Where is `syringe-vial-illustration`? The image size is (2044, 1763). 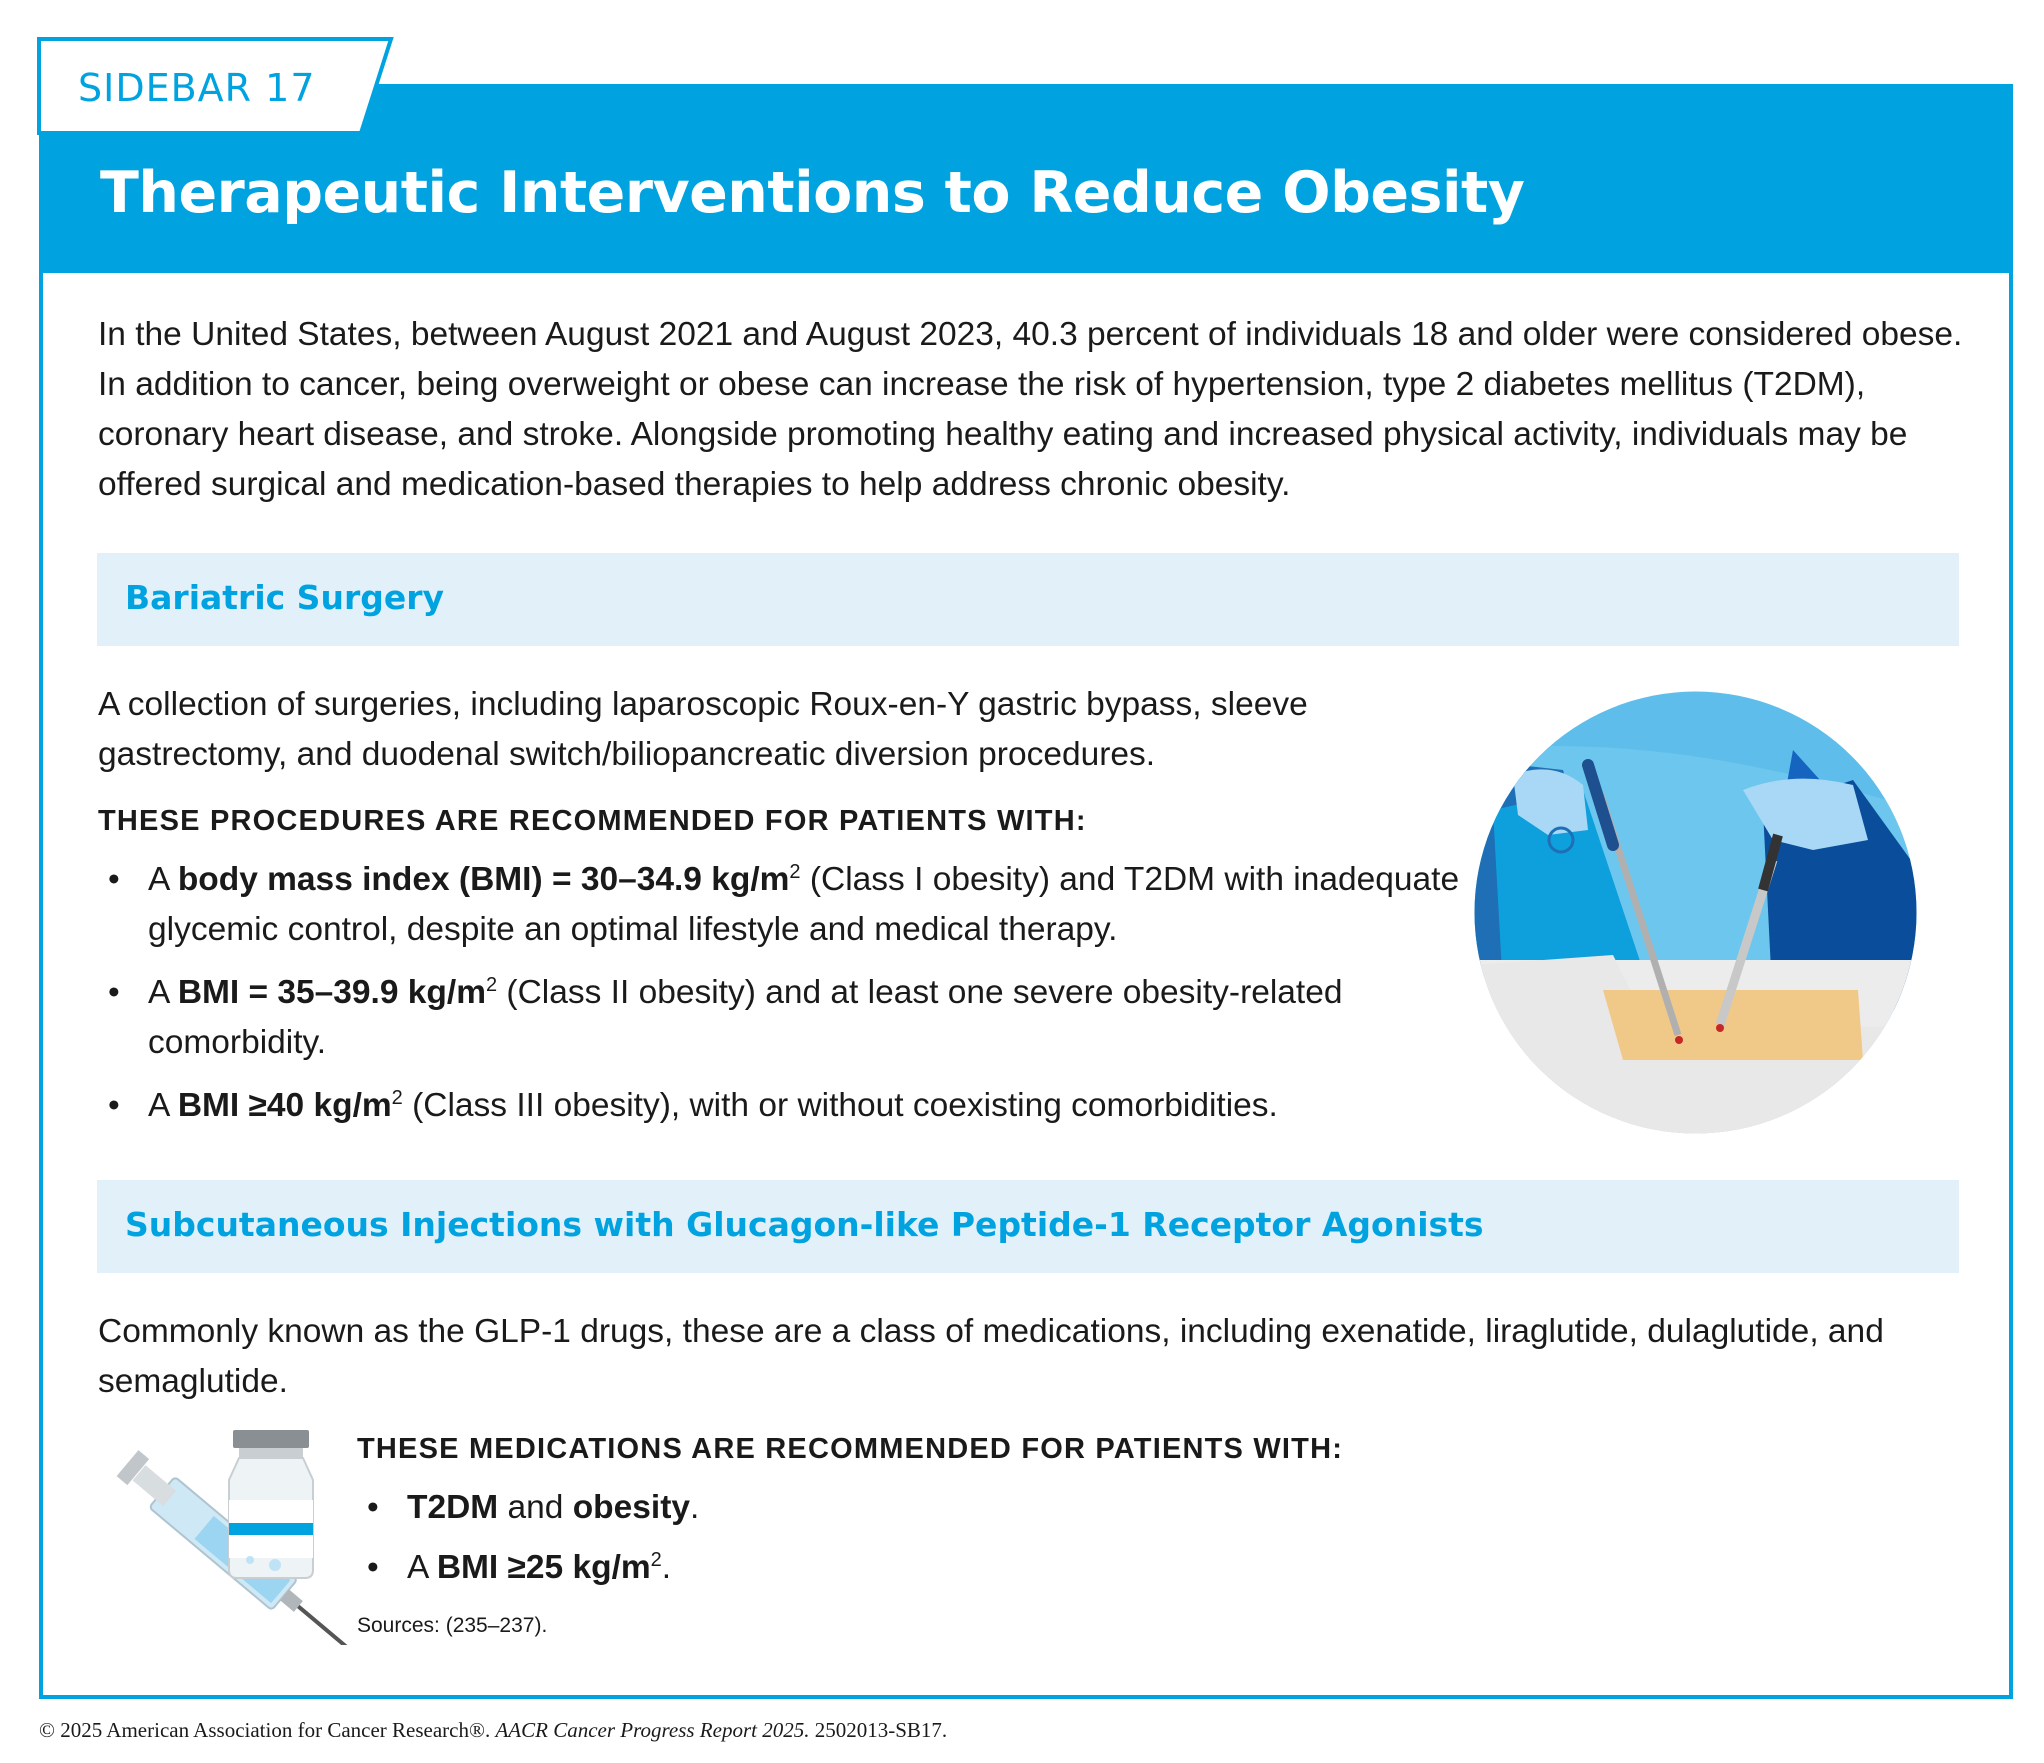
syringe-vial-illustration is located at coordinates (233, 1537).